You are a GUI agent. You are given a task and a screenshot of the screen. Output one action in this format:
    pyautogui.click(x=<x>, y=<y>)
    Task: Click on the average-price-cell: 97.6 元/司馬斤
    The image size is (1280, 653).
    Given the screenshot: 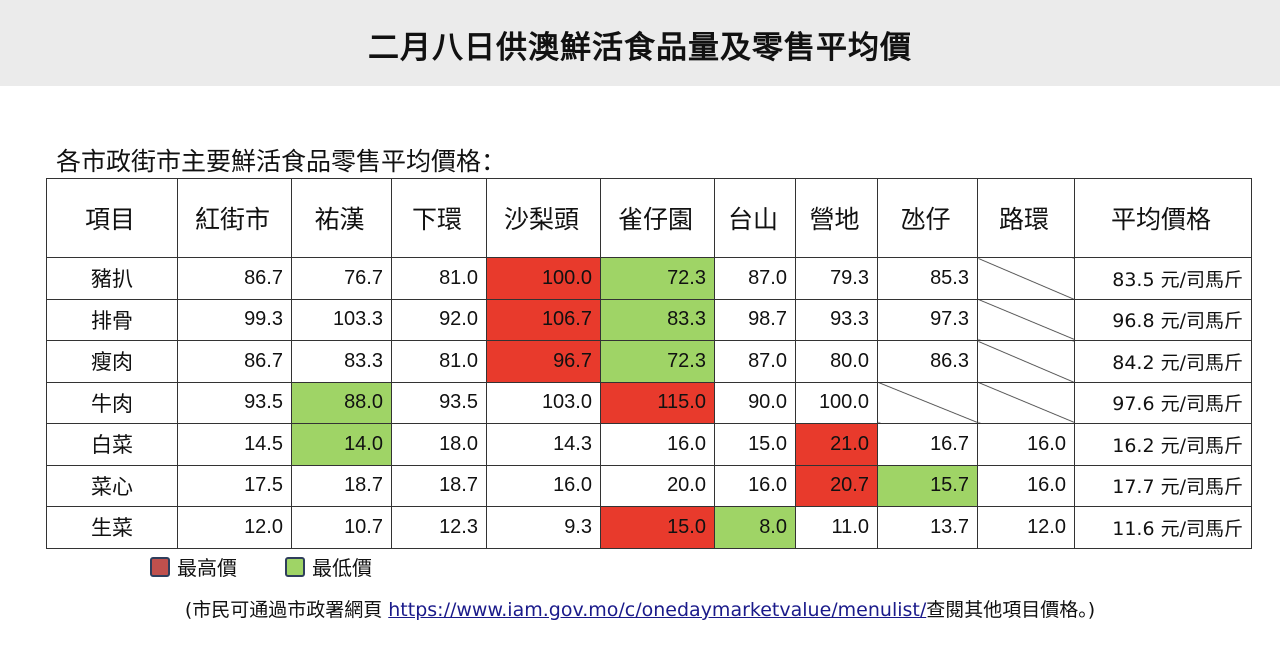 What is the action you would take?
    pyautogui.click(x=1163, y=402)
    